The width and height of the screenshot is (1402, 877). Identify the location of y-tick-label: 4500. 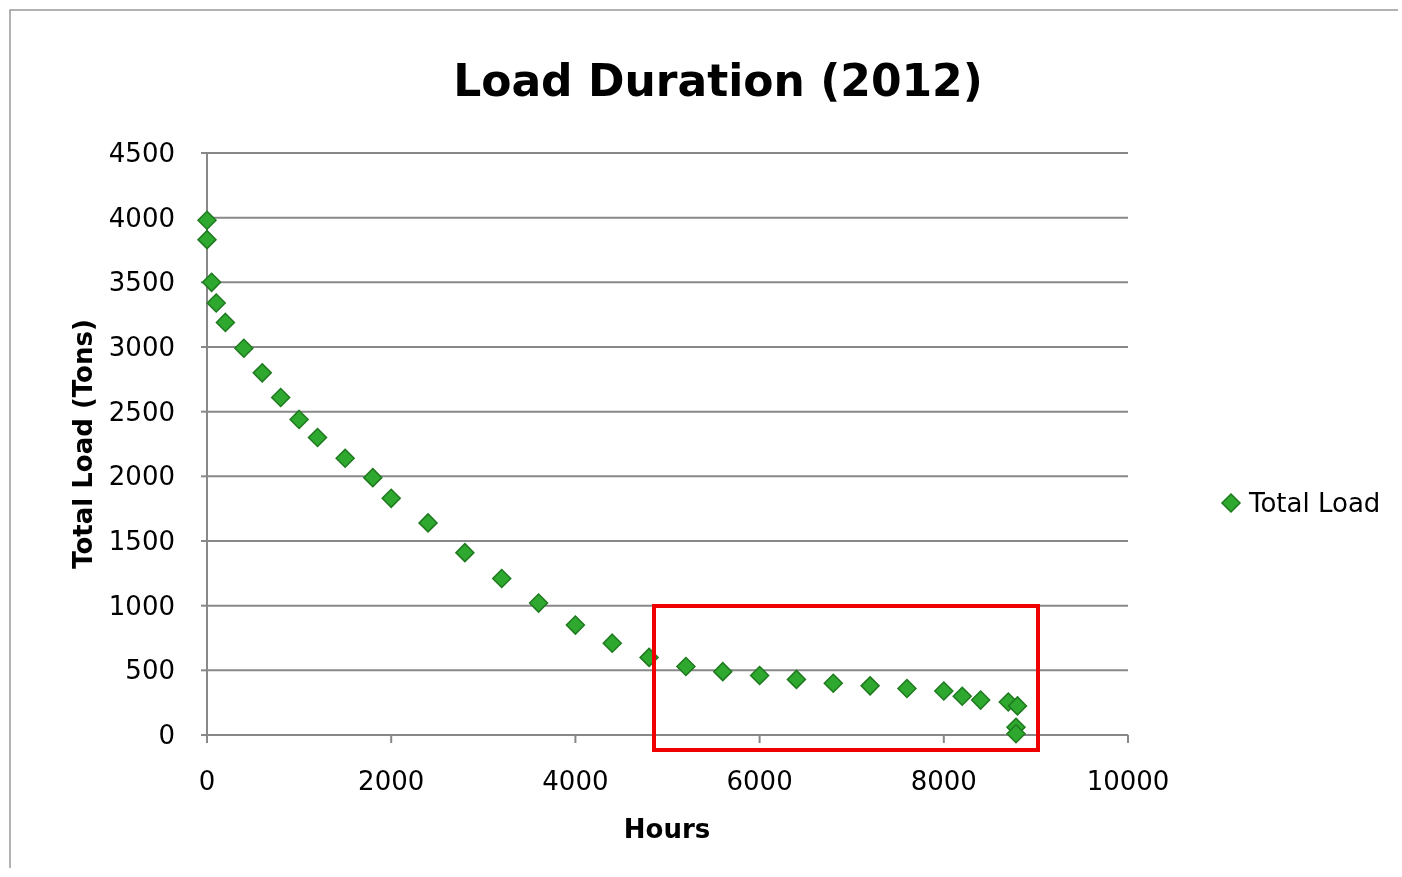
(141, 153).